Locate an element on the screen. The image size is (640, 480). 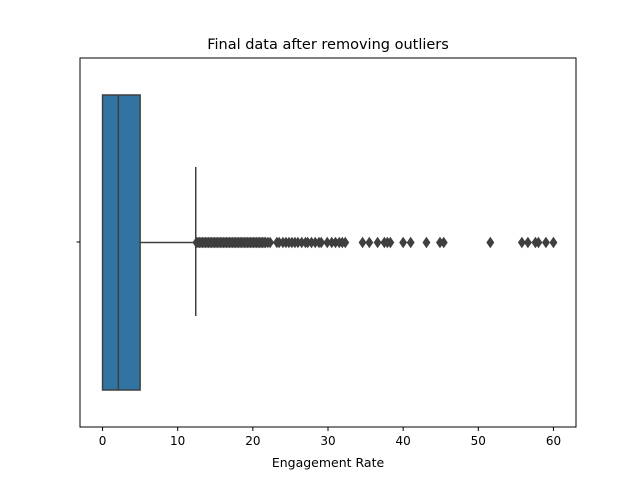
x-tick-label: 20 is located at coordinates (252, 441).